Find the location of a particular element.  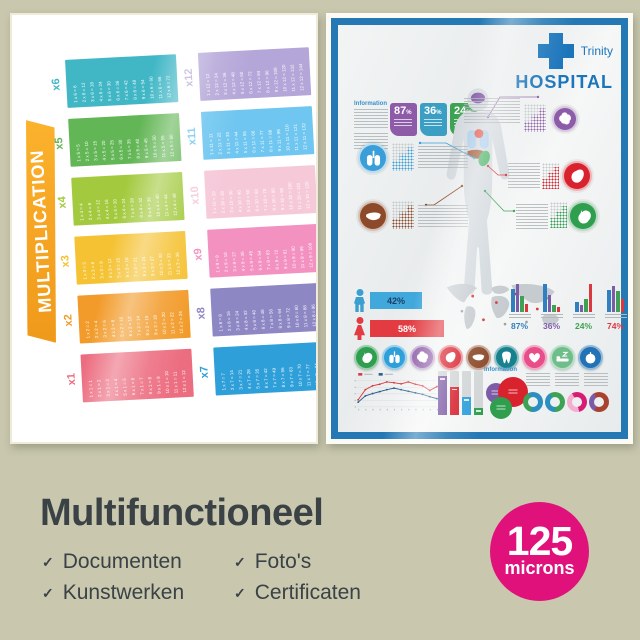

callout-circle-heart-organ is located at coordinates (577, 176).